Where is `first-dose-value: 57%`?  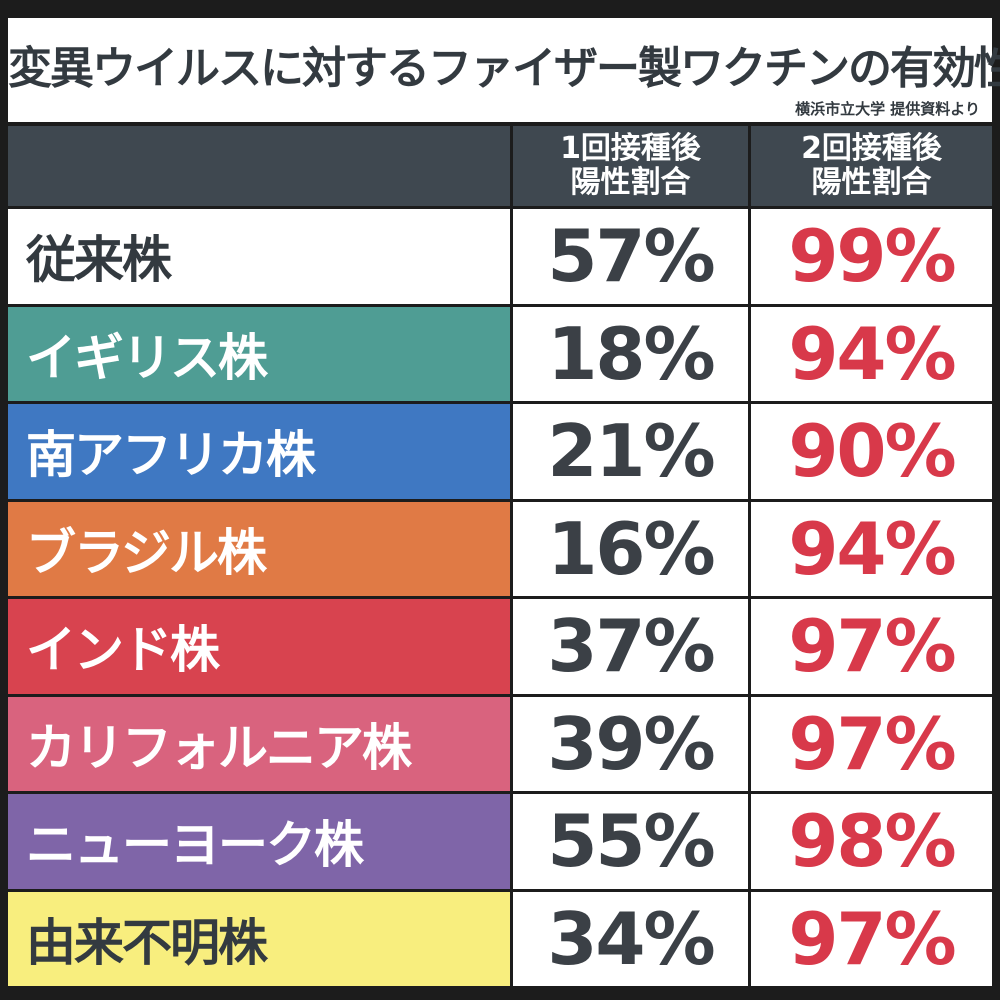 first-dose-value: 57% is located at coordinates (630, 256).